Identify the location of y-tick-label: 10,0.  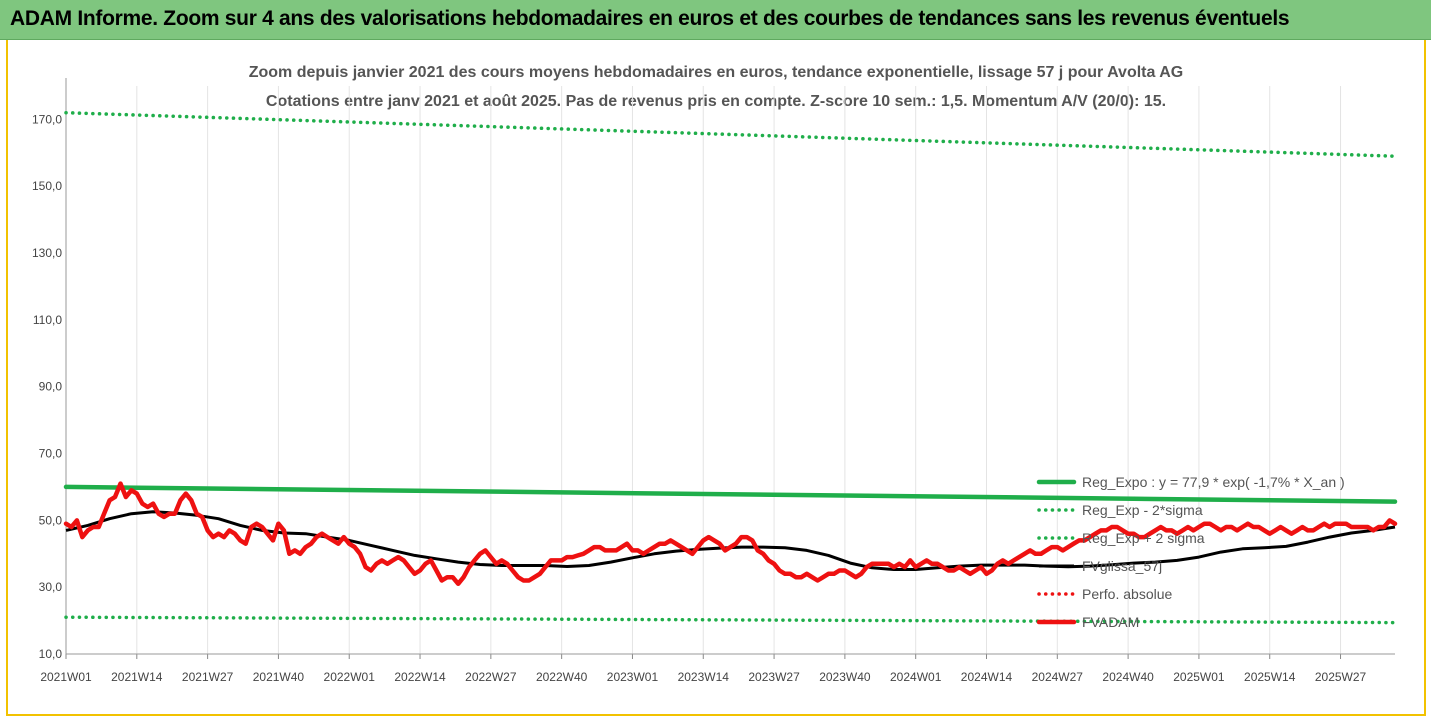
(51, 654).